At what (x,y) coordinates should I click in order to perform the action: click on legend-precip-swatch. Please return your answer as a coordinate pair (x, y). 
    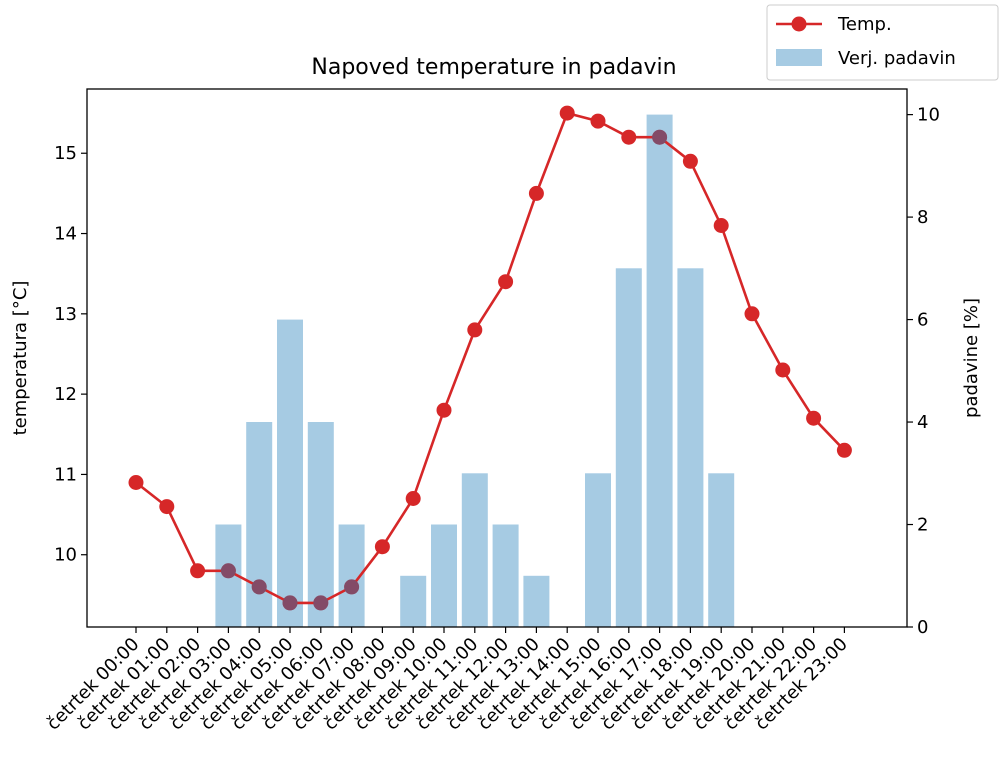
    Looking at the image, I should click on (799, 57).